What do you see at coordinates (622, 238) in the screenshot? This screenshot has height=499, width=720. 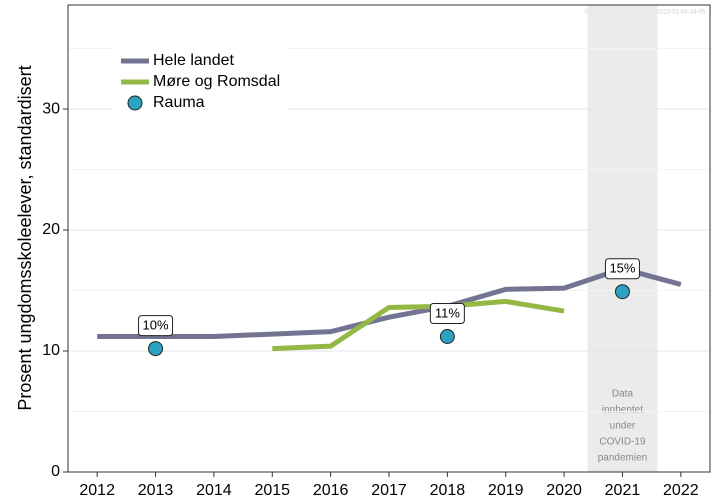 I see `covid-band` at bounding box center [622, 238].